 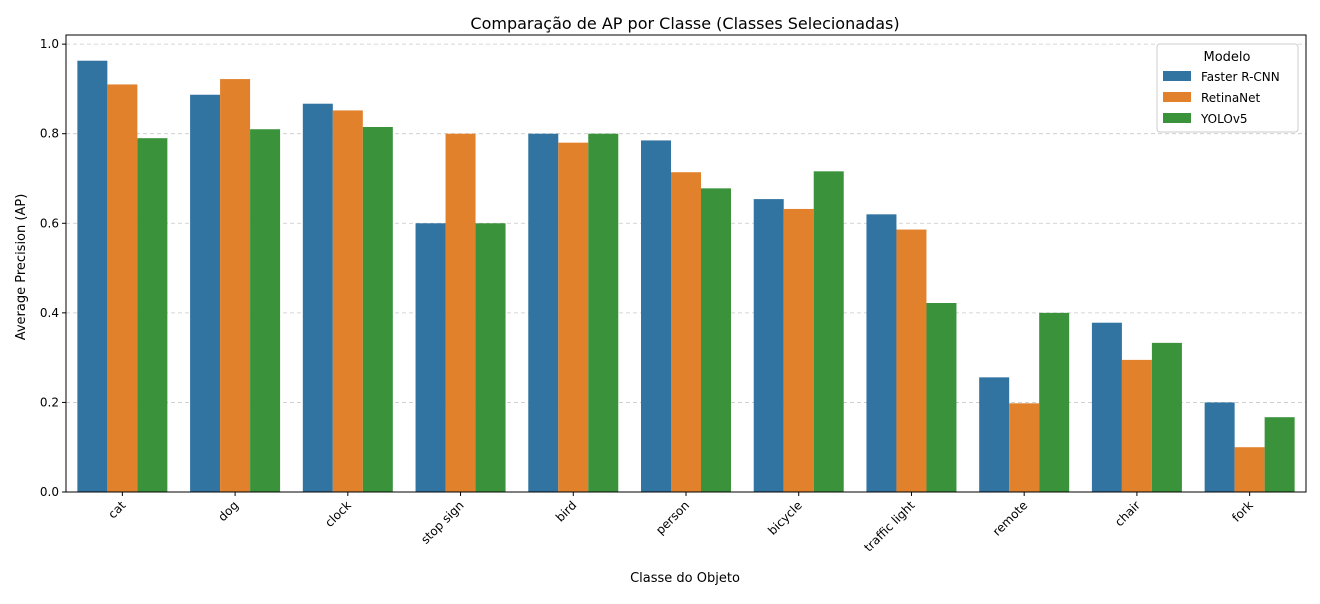 What do you see at coordinates (828, 331) in the screenshot?
I see `bar-yolov5-bicycle` at bounding box center [828, 331].